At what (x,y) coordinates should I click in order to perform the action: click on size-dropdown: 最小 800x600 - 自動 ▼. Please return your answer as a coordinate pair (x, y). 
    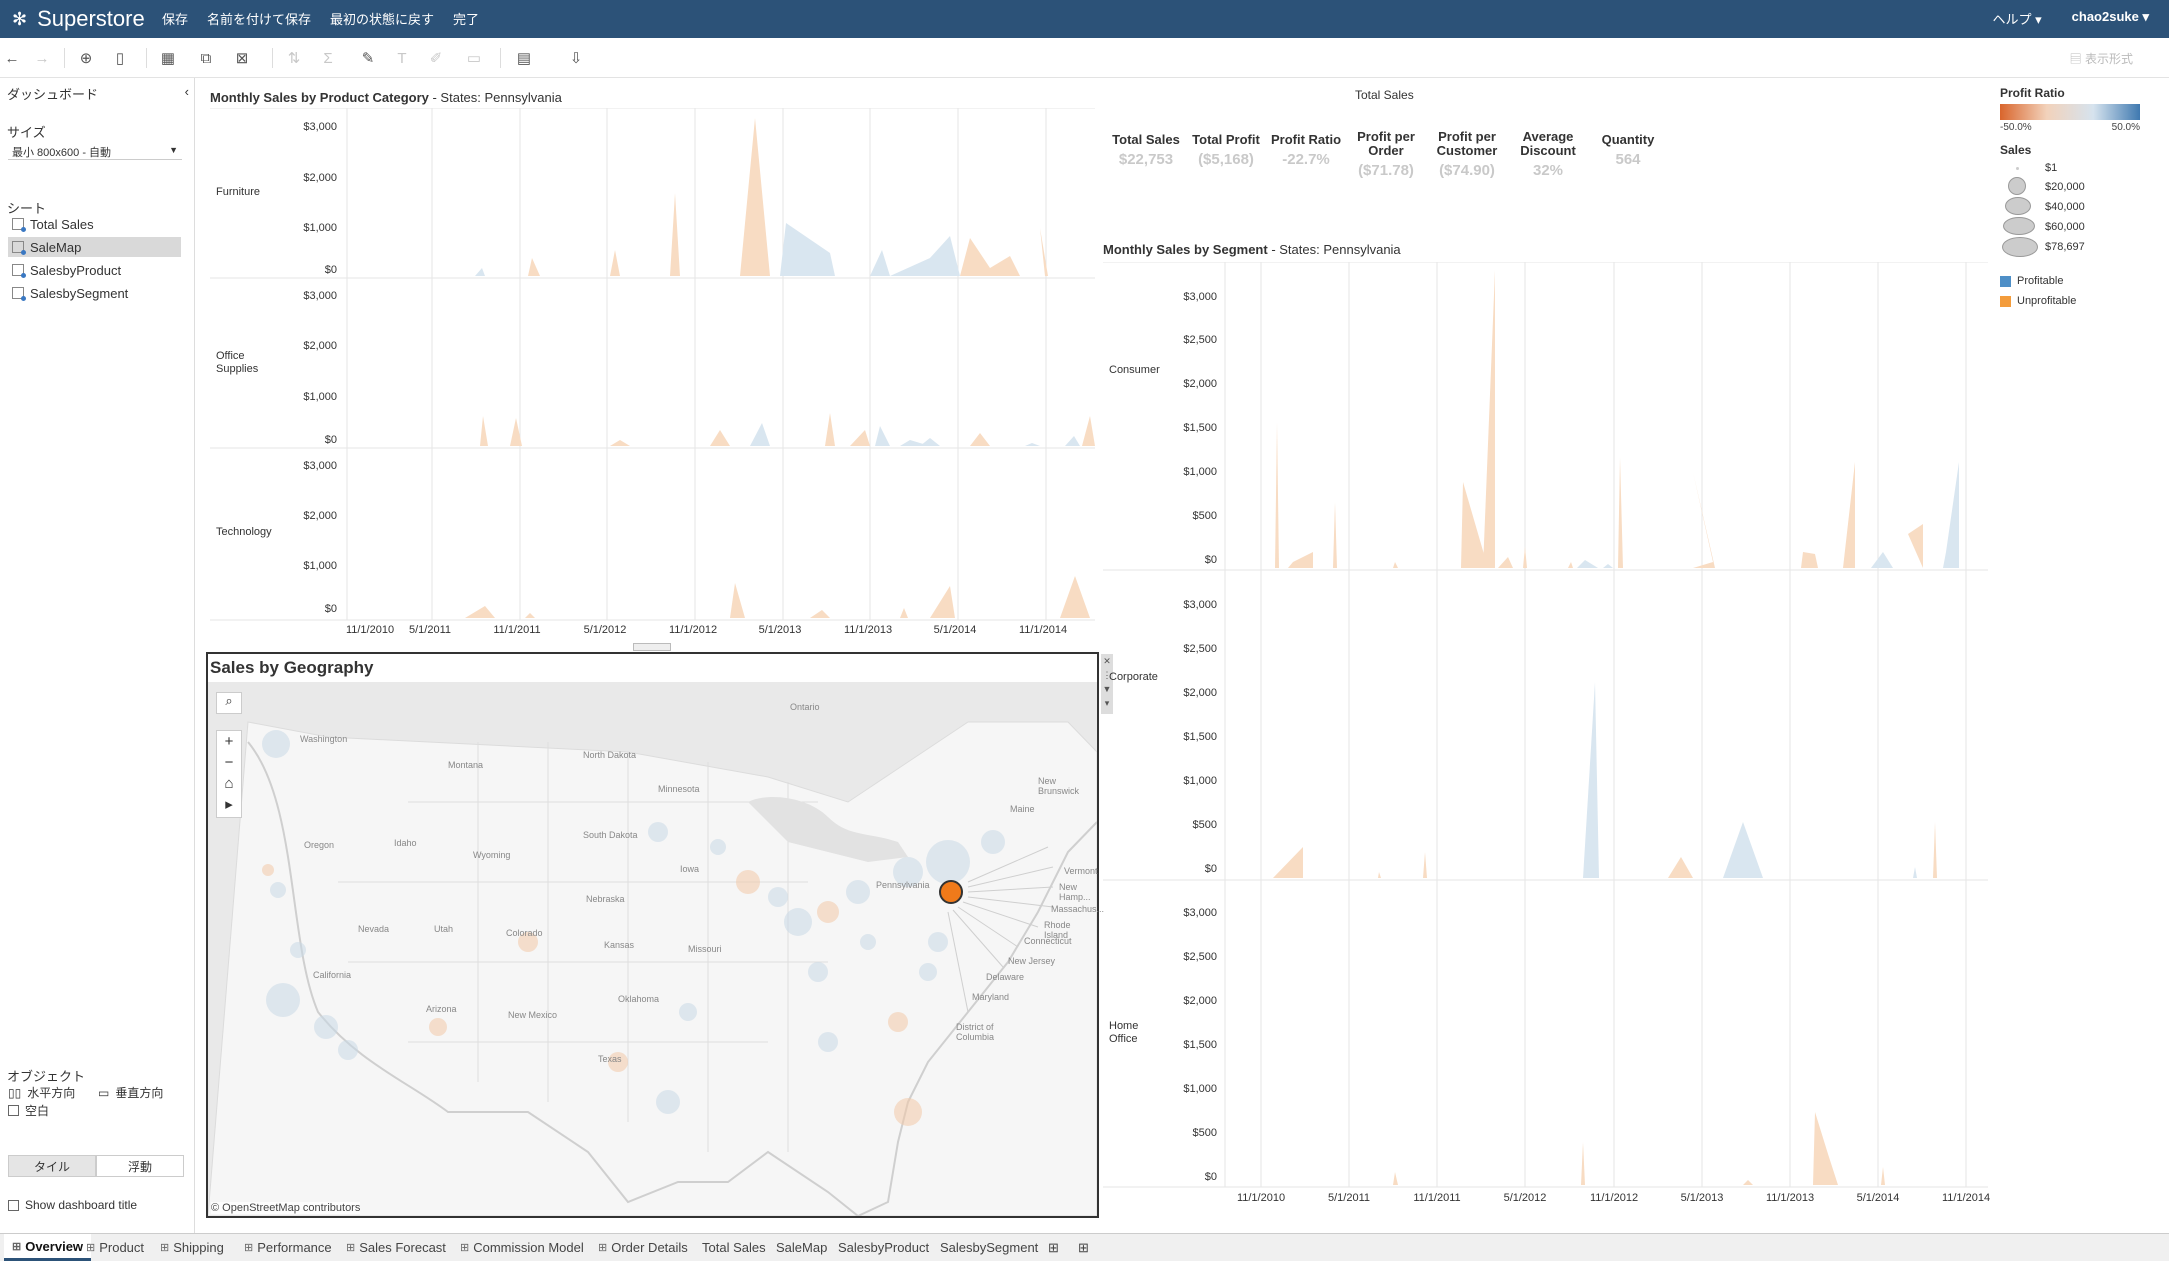
    Looking at the image, I should click on (95, 151).